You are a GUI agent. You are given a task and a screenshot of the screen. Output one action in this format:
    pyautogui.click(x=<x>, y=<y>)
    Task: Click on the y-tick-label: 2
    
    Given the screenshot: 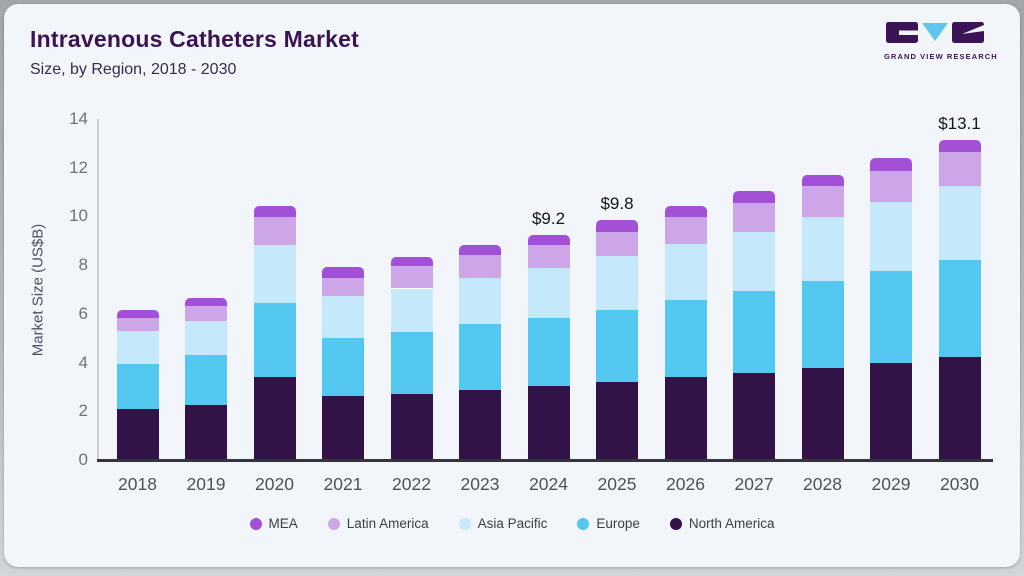 What is the action you would take?
    pyautogui.click(x=83, y=411)
    